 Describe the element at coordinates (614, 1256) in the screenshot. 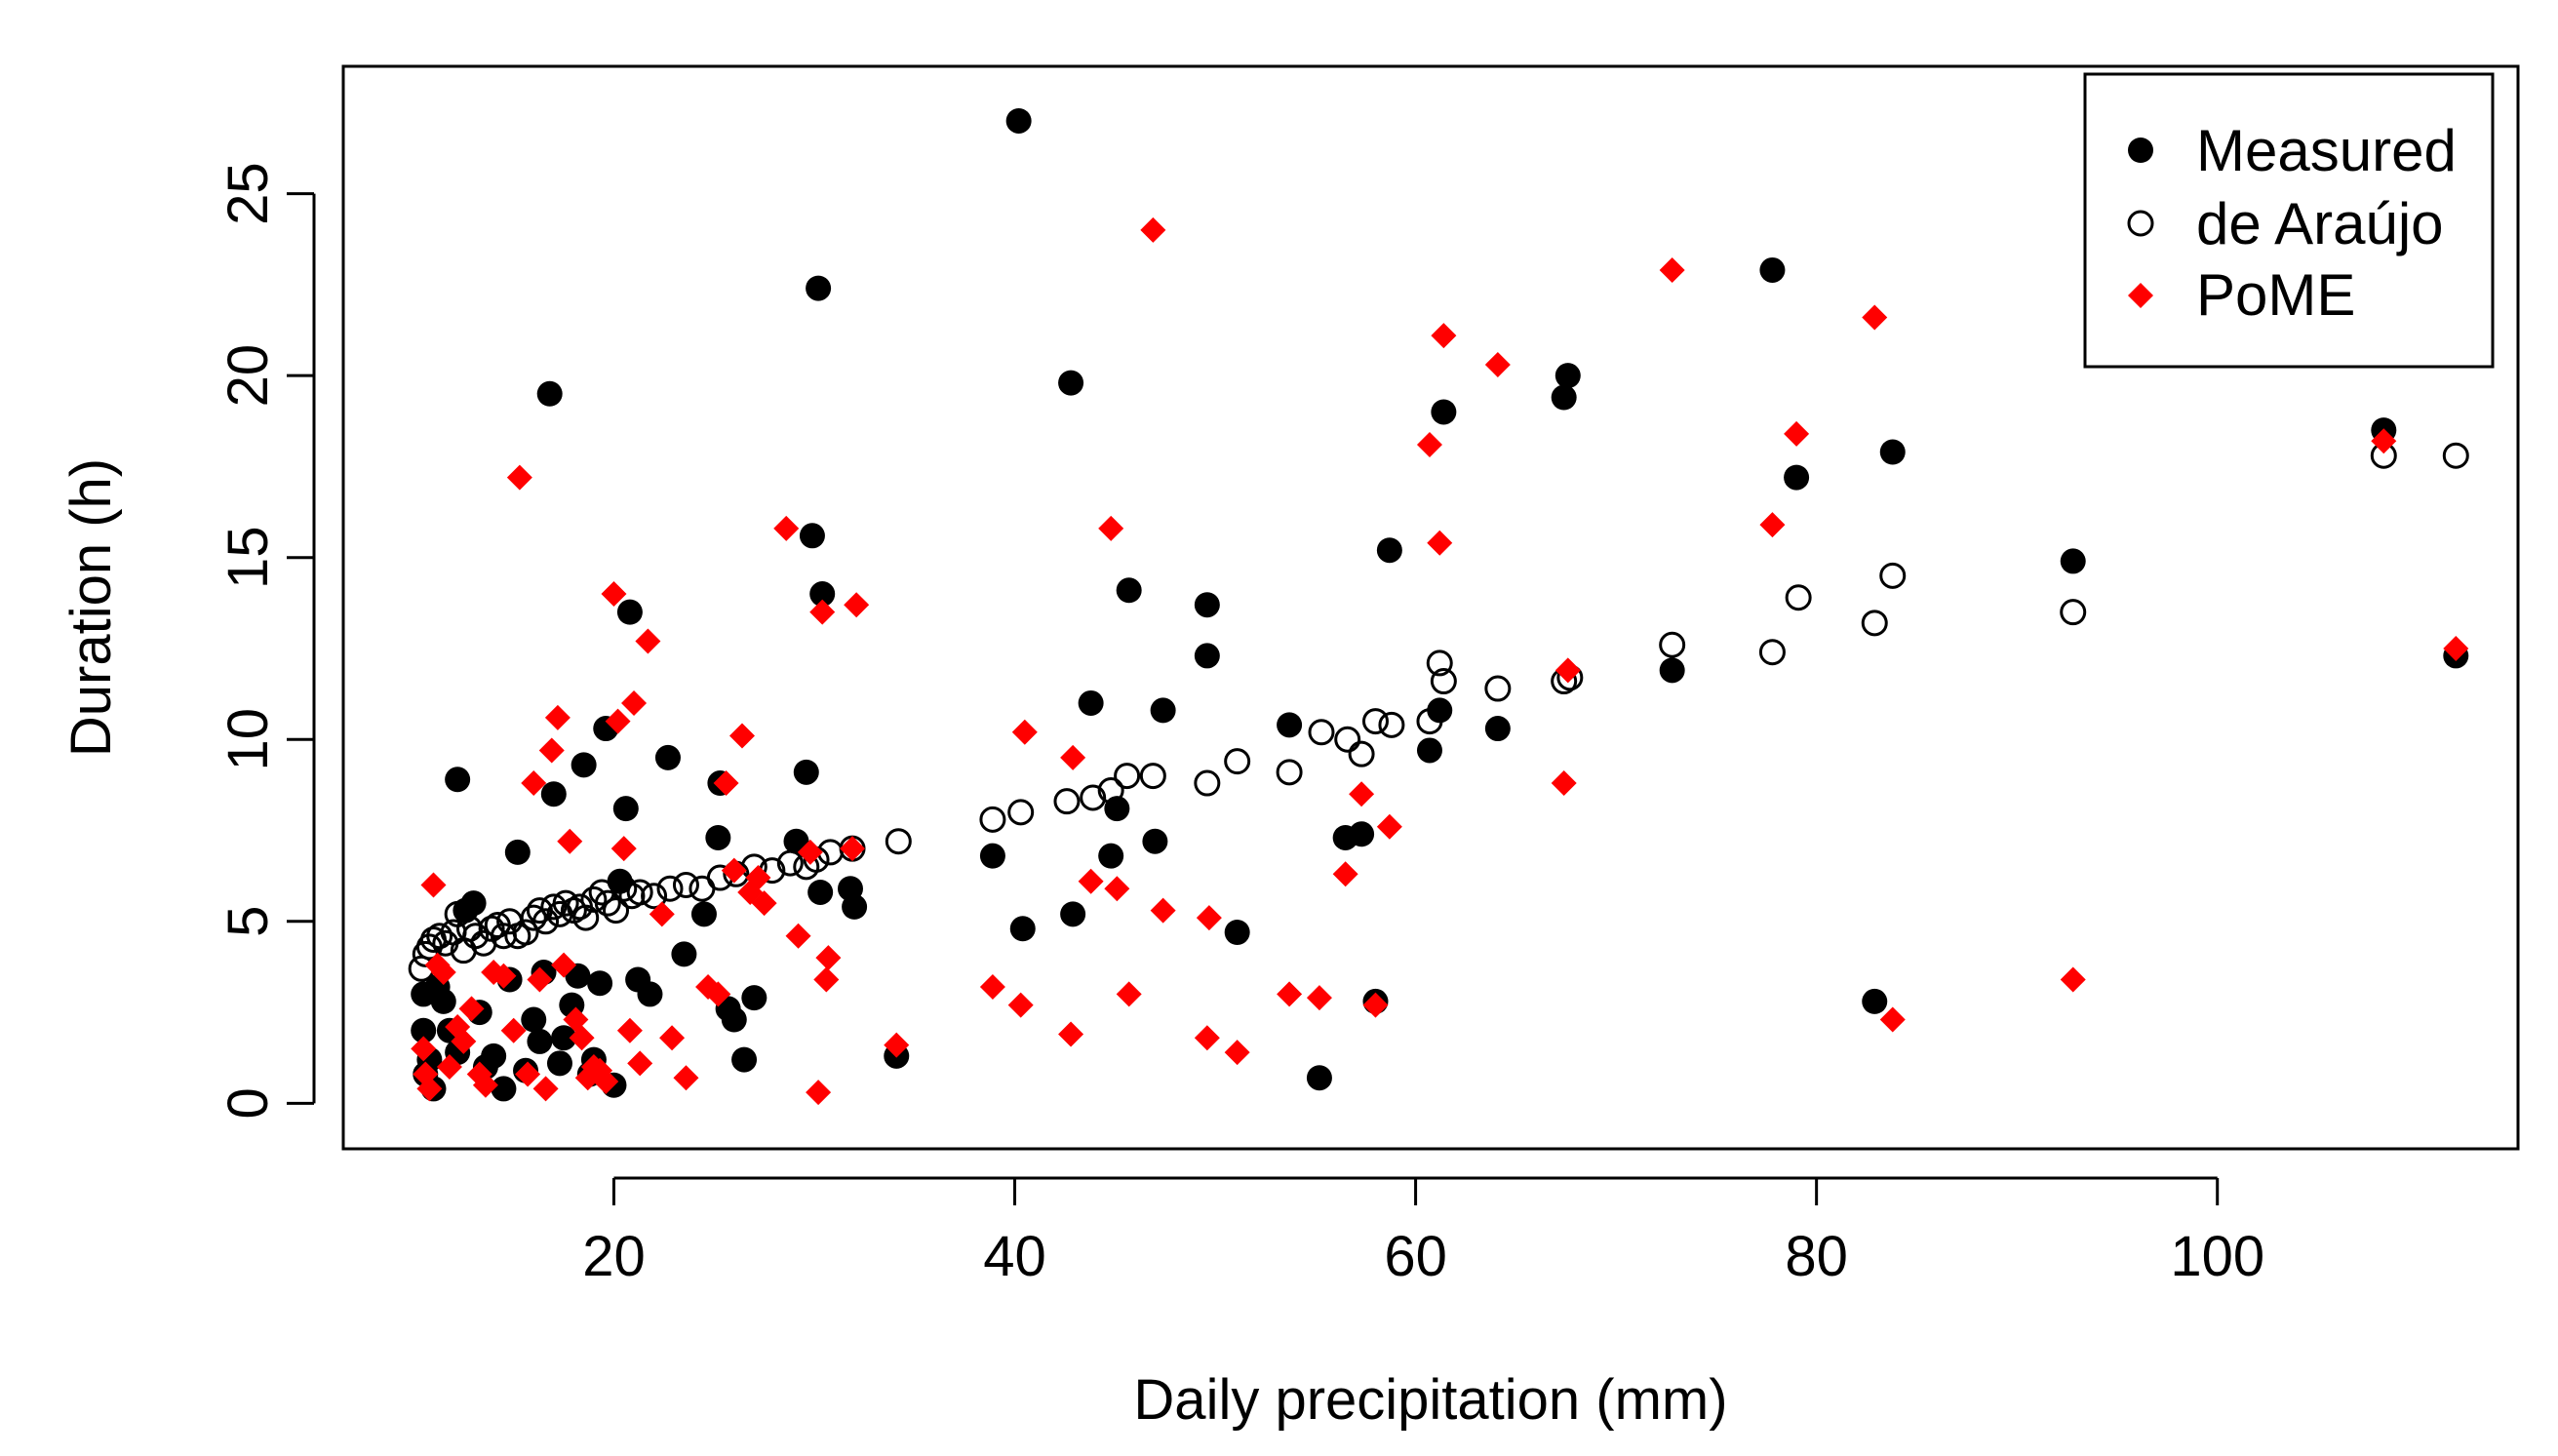

I see `x-tick-label: 20` at that location.